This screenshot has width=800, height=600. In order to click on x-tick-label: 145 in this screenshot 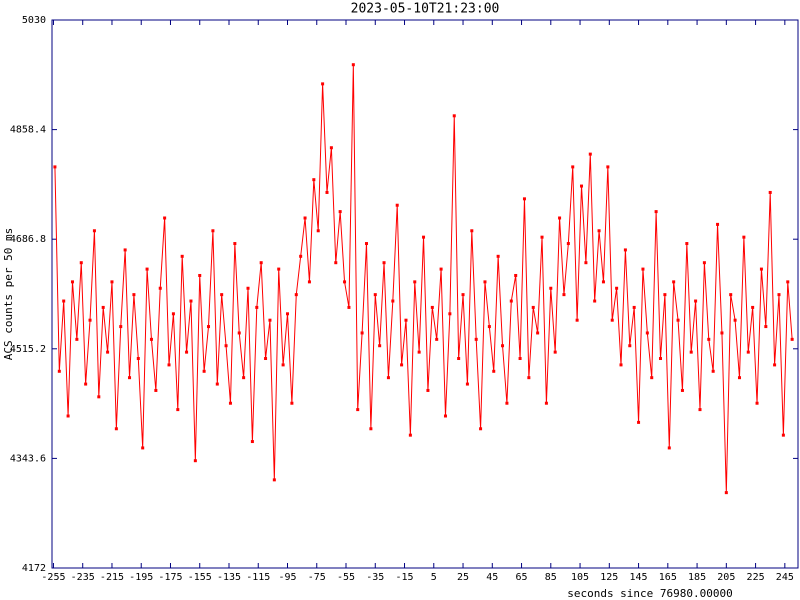, I will do `click(639, 577)`.